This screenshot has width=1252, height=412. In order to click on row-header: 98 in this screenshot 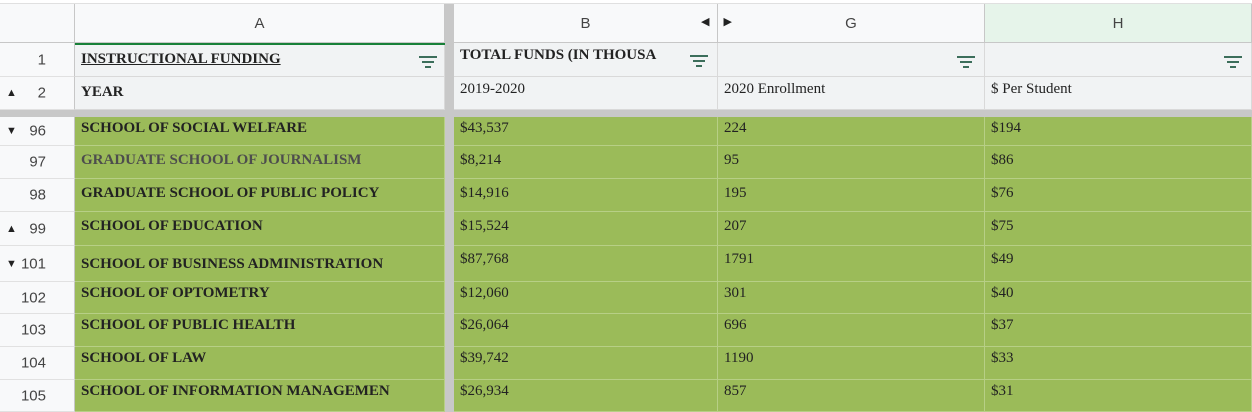, I will do `click(37, 195)`.